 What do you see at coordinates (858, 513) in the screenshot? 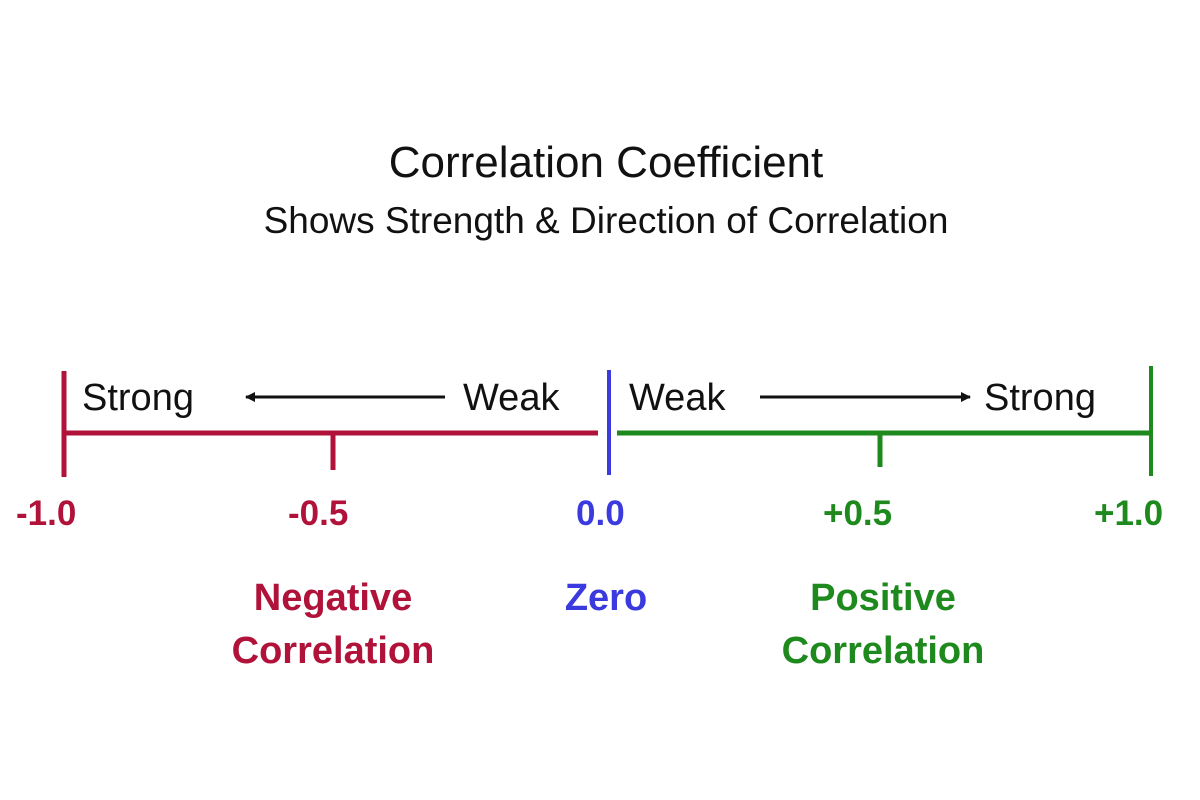
I see `tick-label-pos-0-5: +0.5` at bounding box center [858, 513].